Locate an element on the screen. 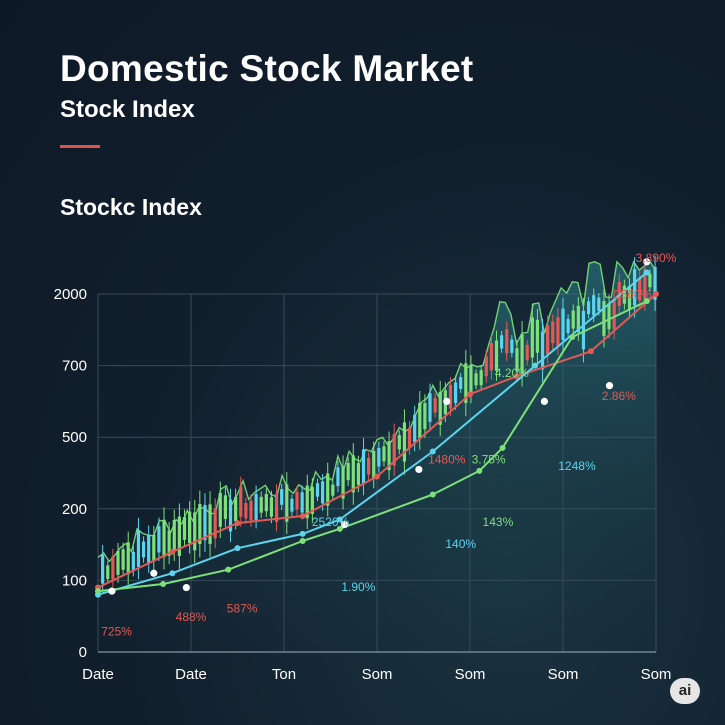  x-tick-label: Date is located at coordinates (98, 674).